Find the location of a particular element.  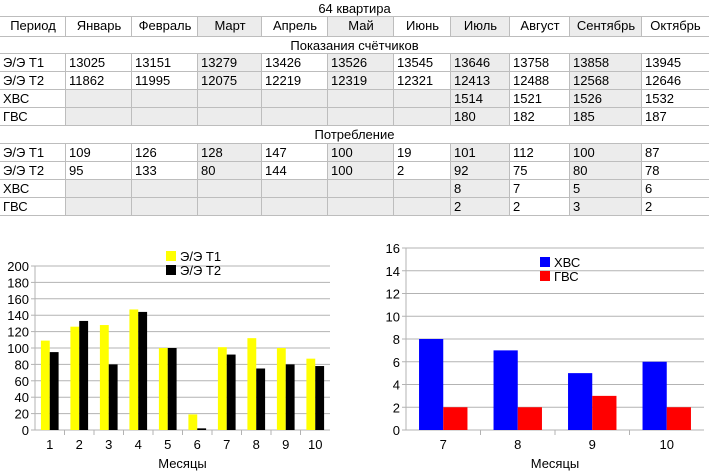

section-consumption-title: Потребление is located at coordinates (354, 134).